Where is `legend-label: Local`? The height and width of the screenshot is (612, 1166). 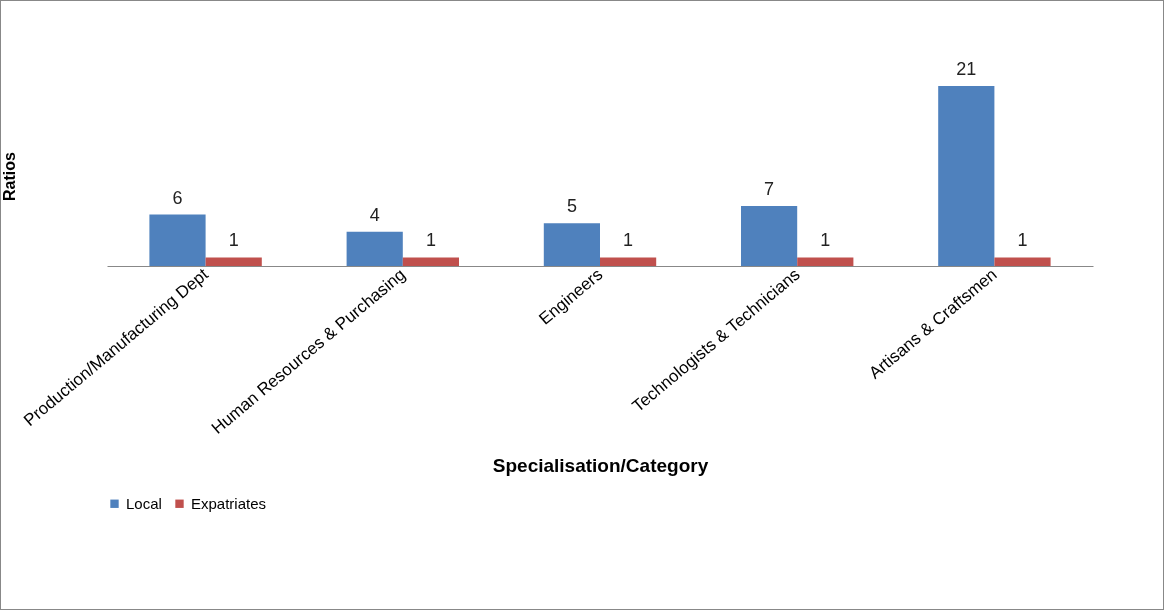 legend-label: Local is located at coordinates (144, 503).